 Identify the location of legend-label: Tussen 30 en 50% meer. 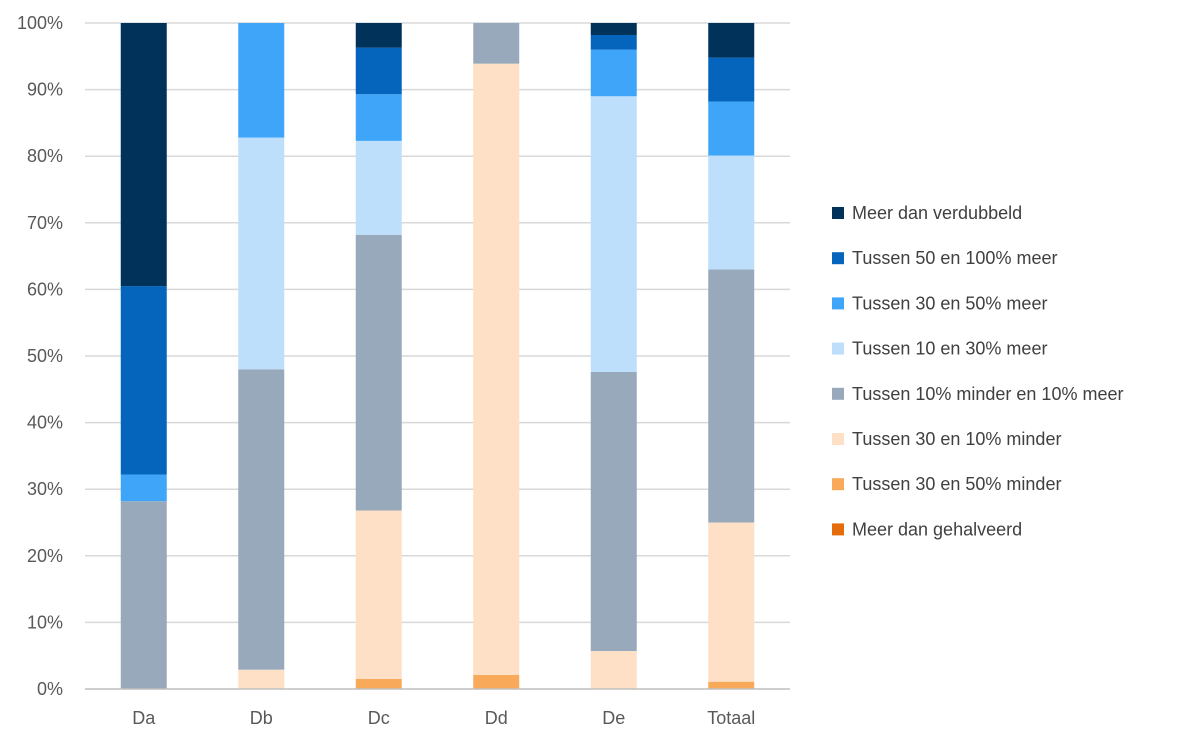
(949, 303).